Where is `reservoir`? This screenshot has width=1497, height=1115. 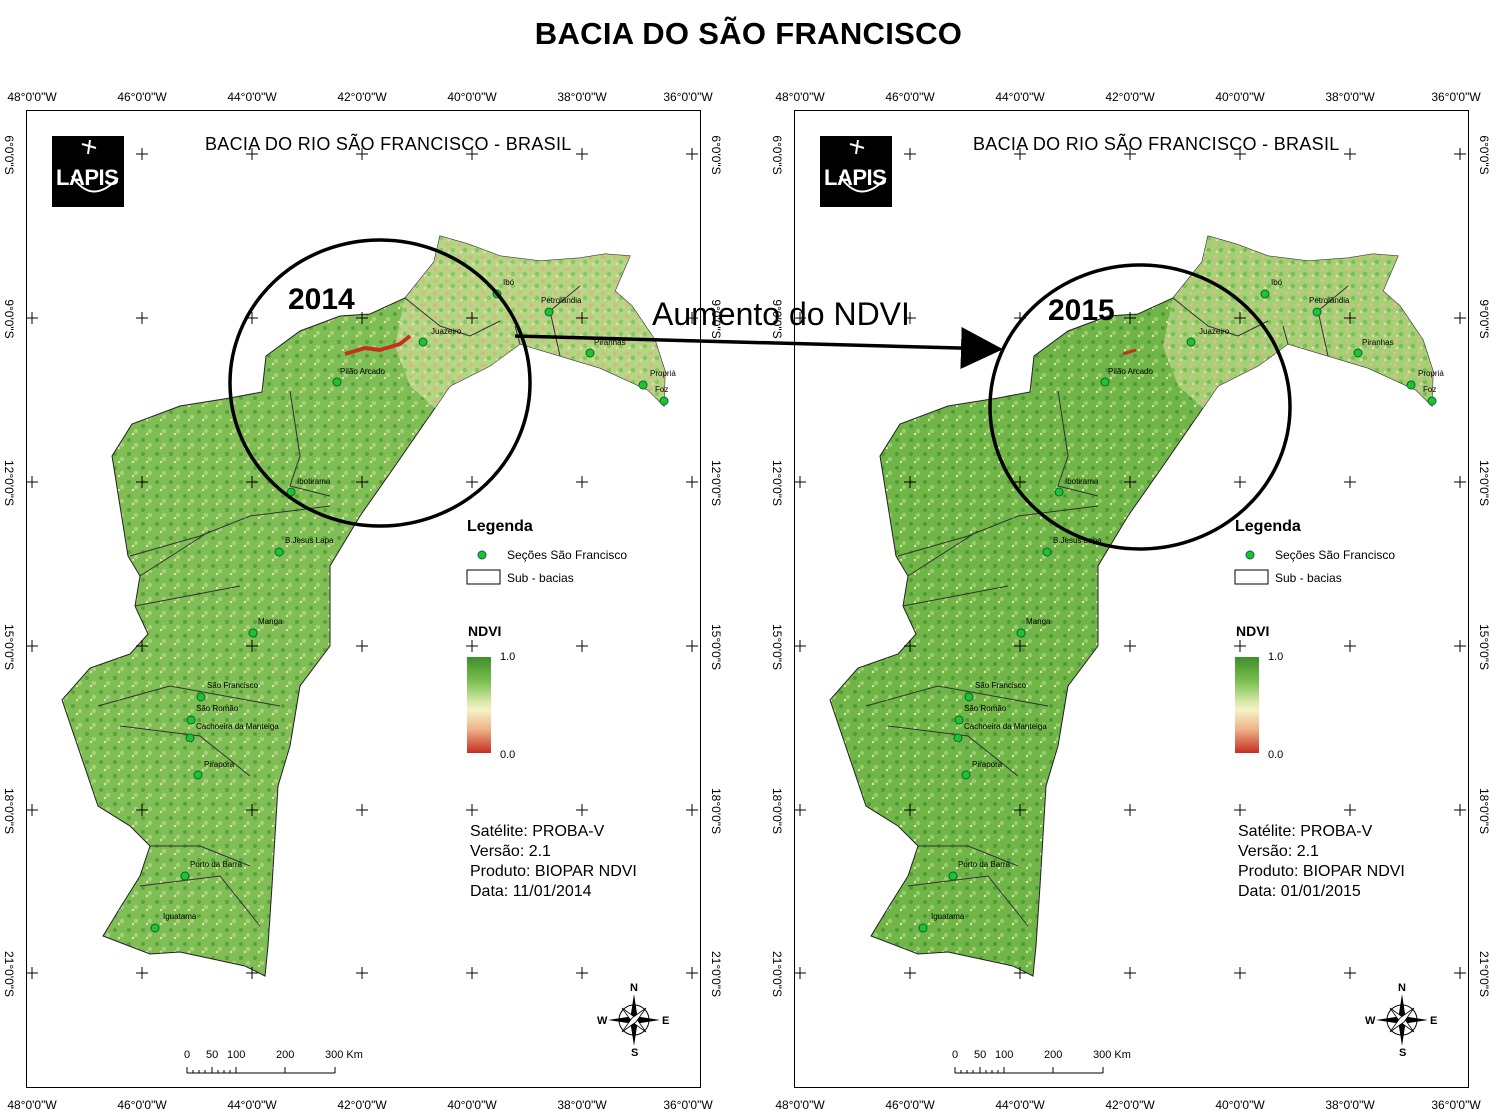
reservoir is located at coordinates (1129, 352).